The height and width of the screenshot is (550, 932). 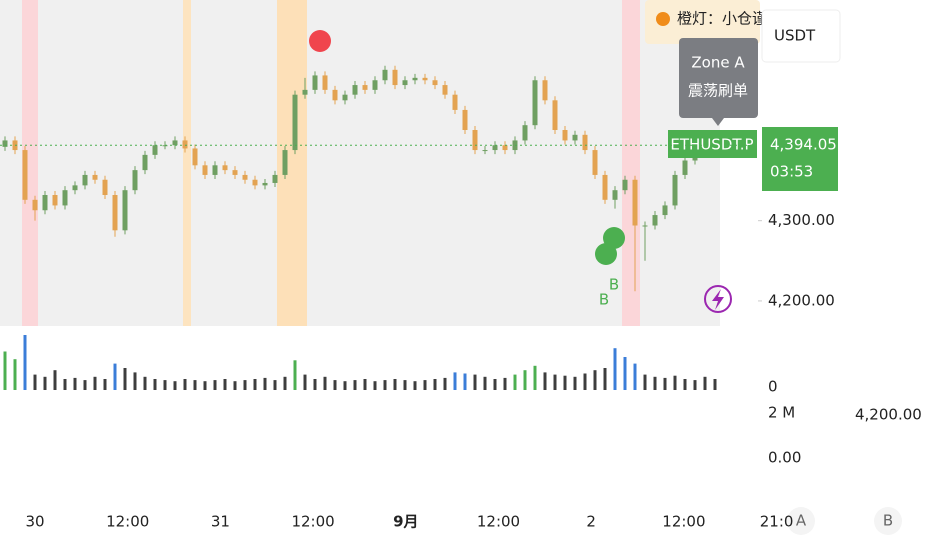 I want to click on tooltip-arrow, so click(x=718, y=122).